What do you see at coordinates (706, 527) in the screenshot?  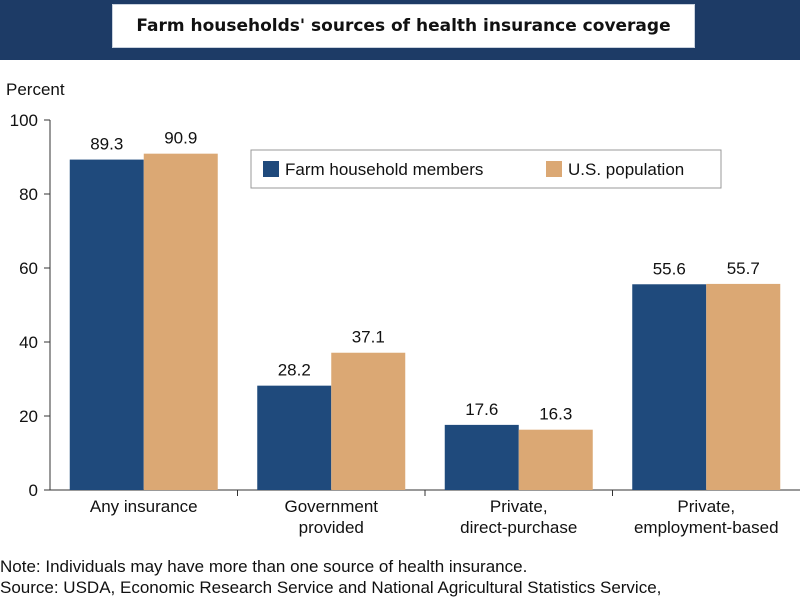 I see `x-tick-label: employment-based` at bounding box center [706, 527].